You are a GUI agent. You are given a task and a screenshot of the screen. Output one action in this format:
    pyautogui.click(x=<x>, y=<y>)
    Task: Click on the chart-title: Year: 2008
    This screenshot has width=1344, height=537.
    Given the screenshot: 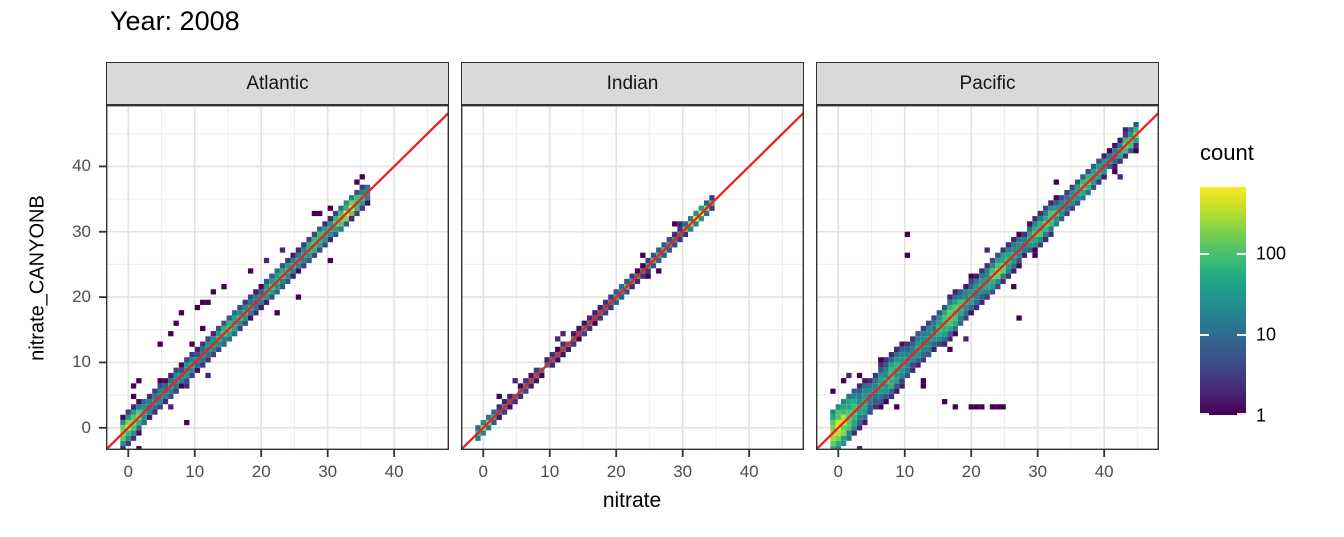 What is the action you would take?
    pyautogui.click(x=175, y=21)
    